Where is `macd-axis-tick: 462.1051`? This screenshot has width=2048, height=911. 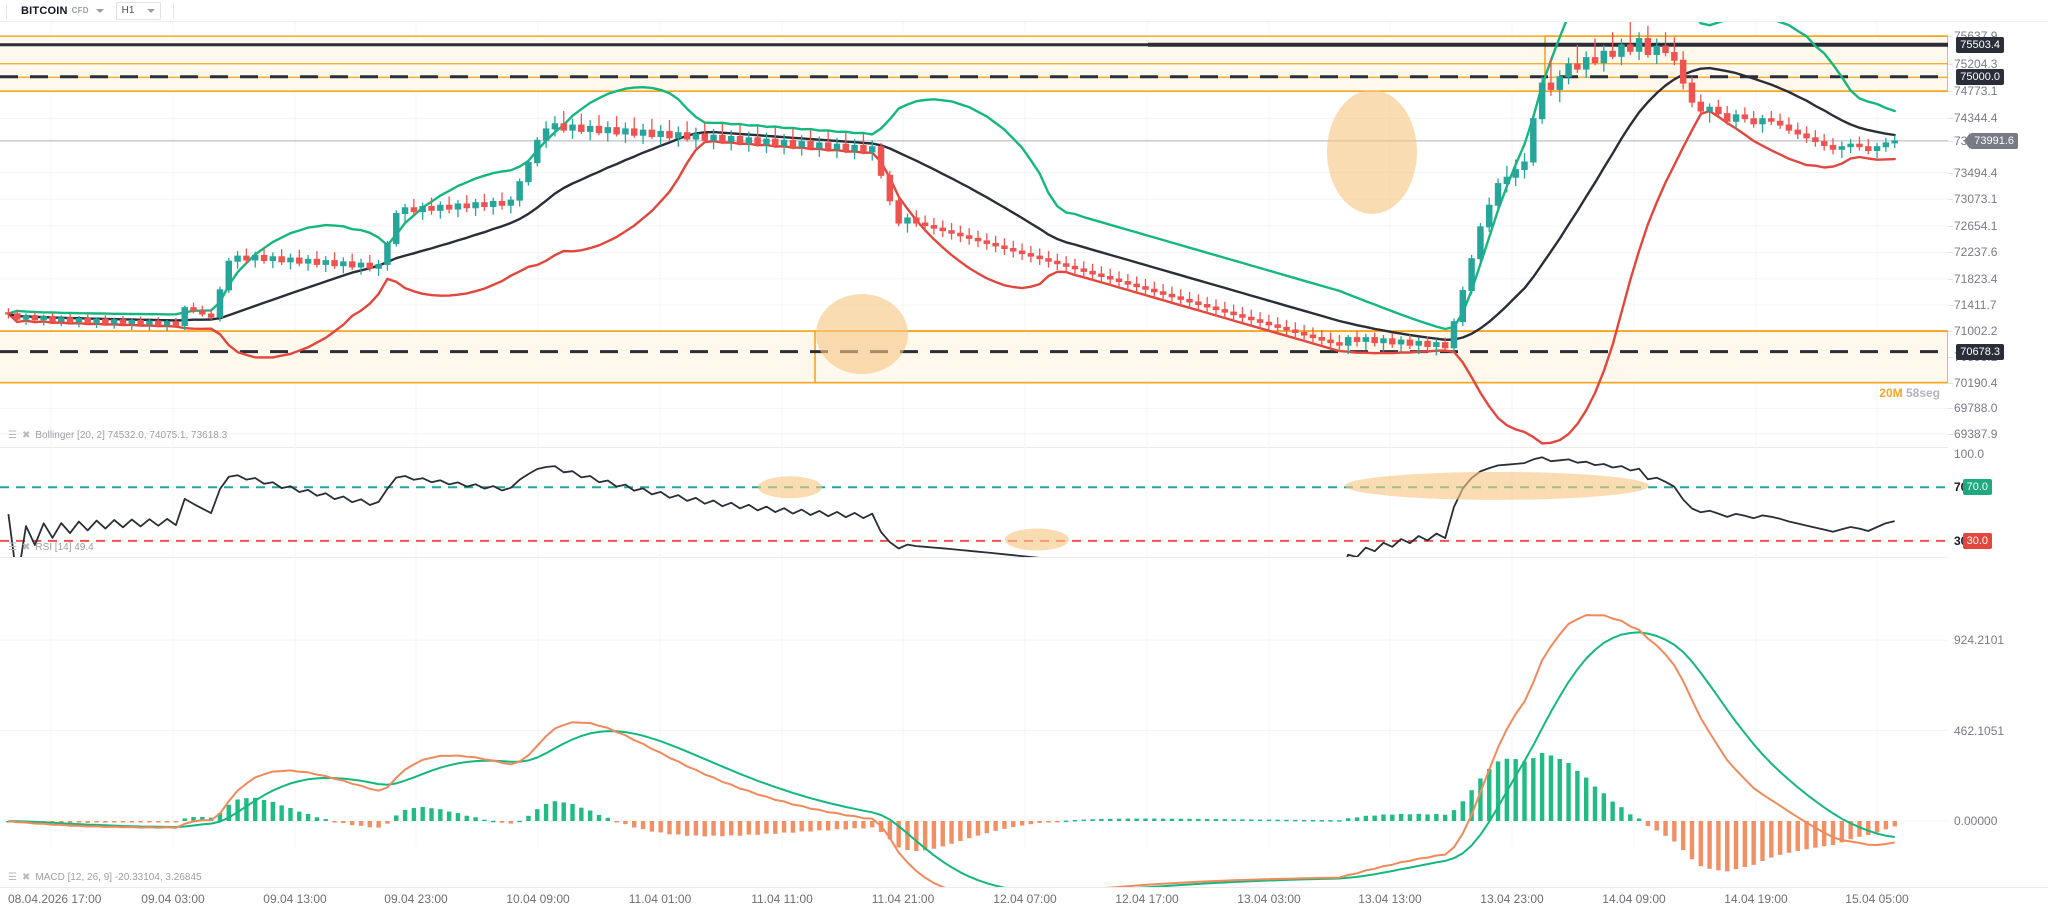
macd-axis-tick: 462.1051 is located at coordinates (1979, 730).